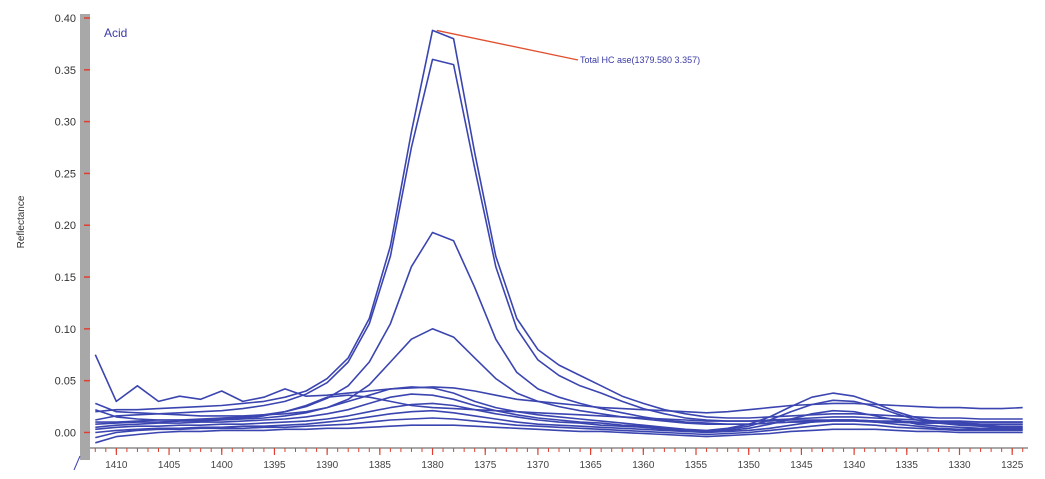 The height and width of the screenshot is (479, 1045). Describe the element at coordinates (222, 465) in the screenshot. I see `x-tick-label: 1400` at that location.